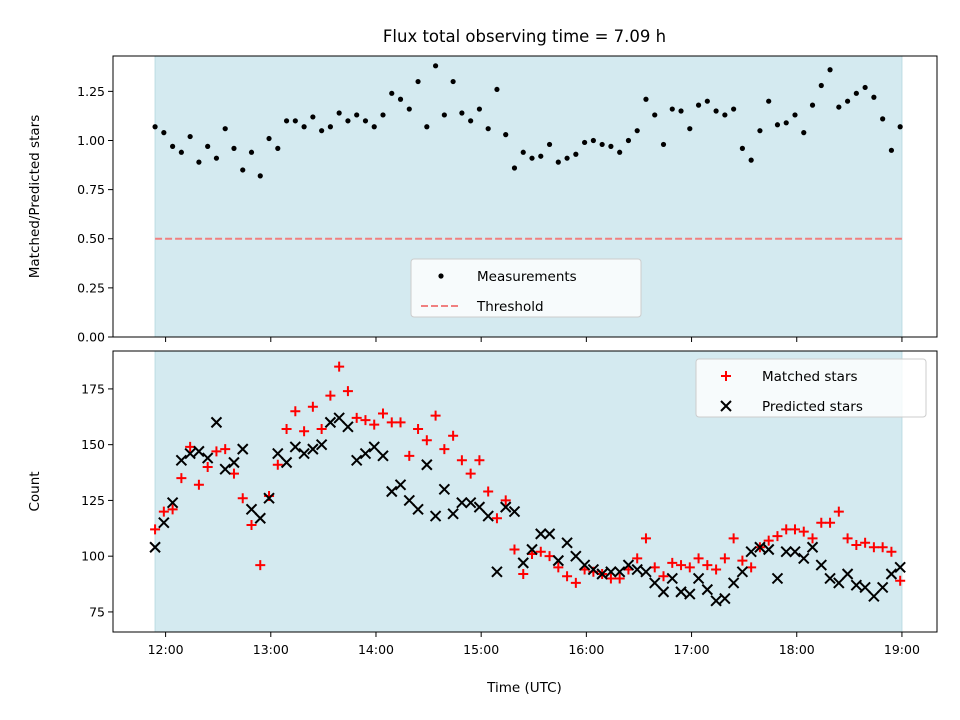 The image size is (960, 720). What do you see at coordinates (902, 649) in the screenshot?
I see `x-tick-label: 19:00` at bounding box center [902, 649].